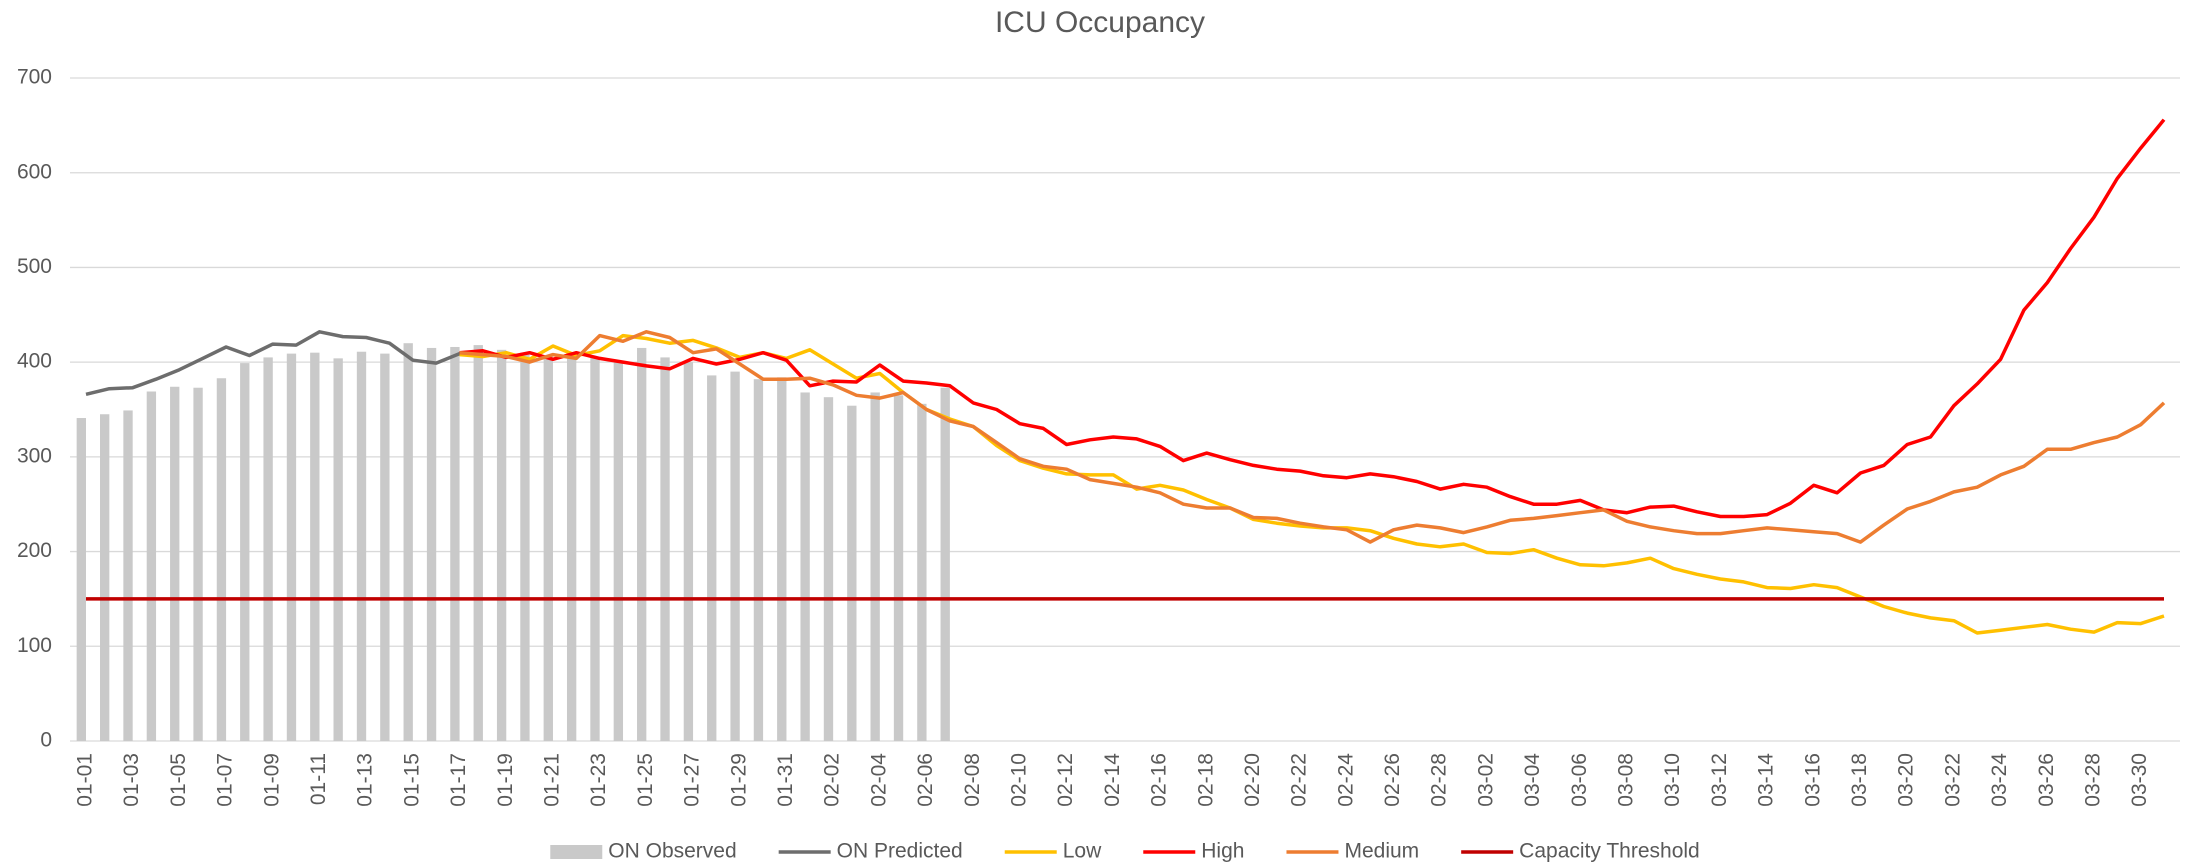 The image size is (2185, 866). What do you see at coordinates (785, 780) in the screenshot?
I see `x-tick-label: 01-31` at bounding box center [785, 780].